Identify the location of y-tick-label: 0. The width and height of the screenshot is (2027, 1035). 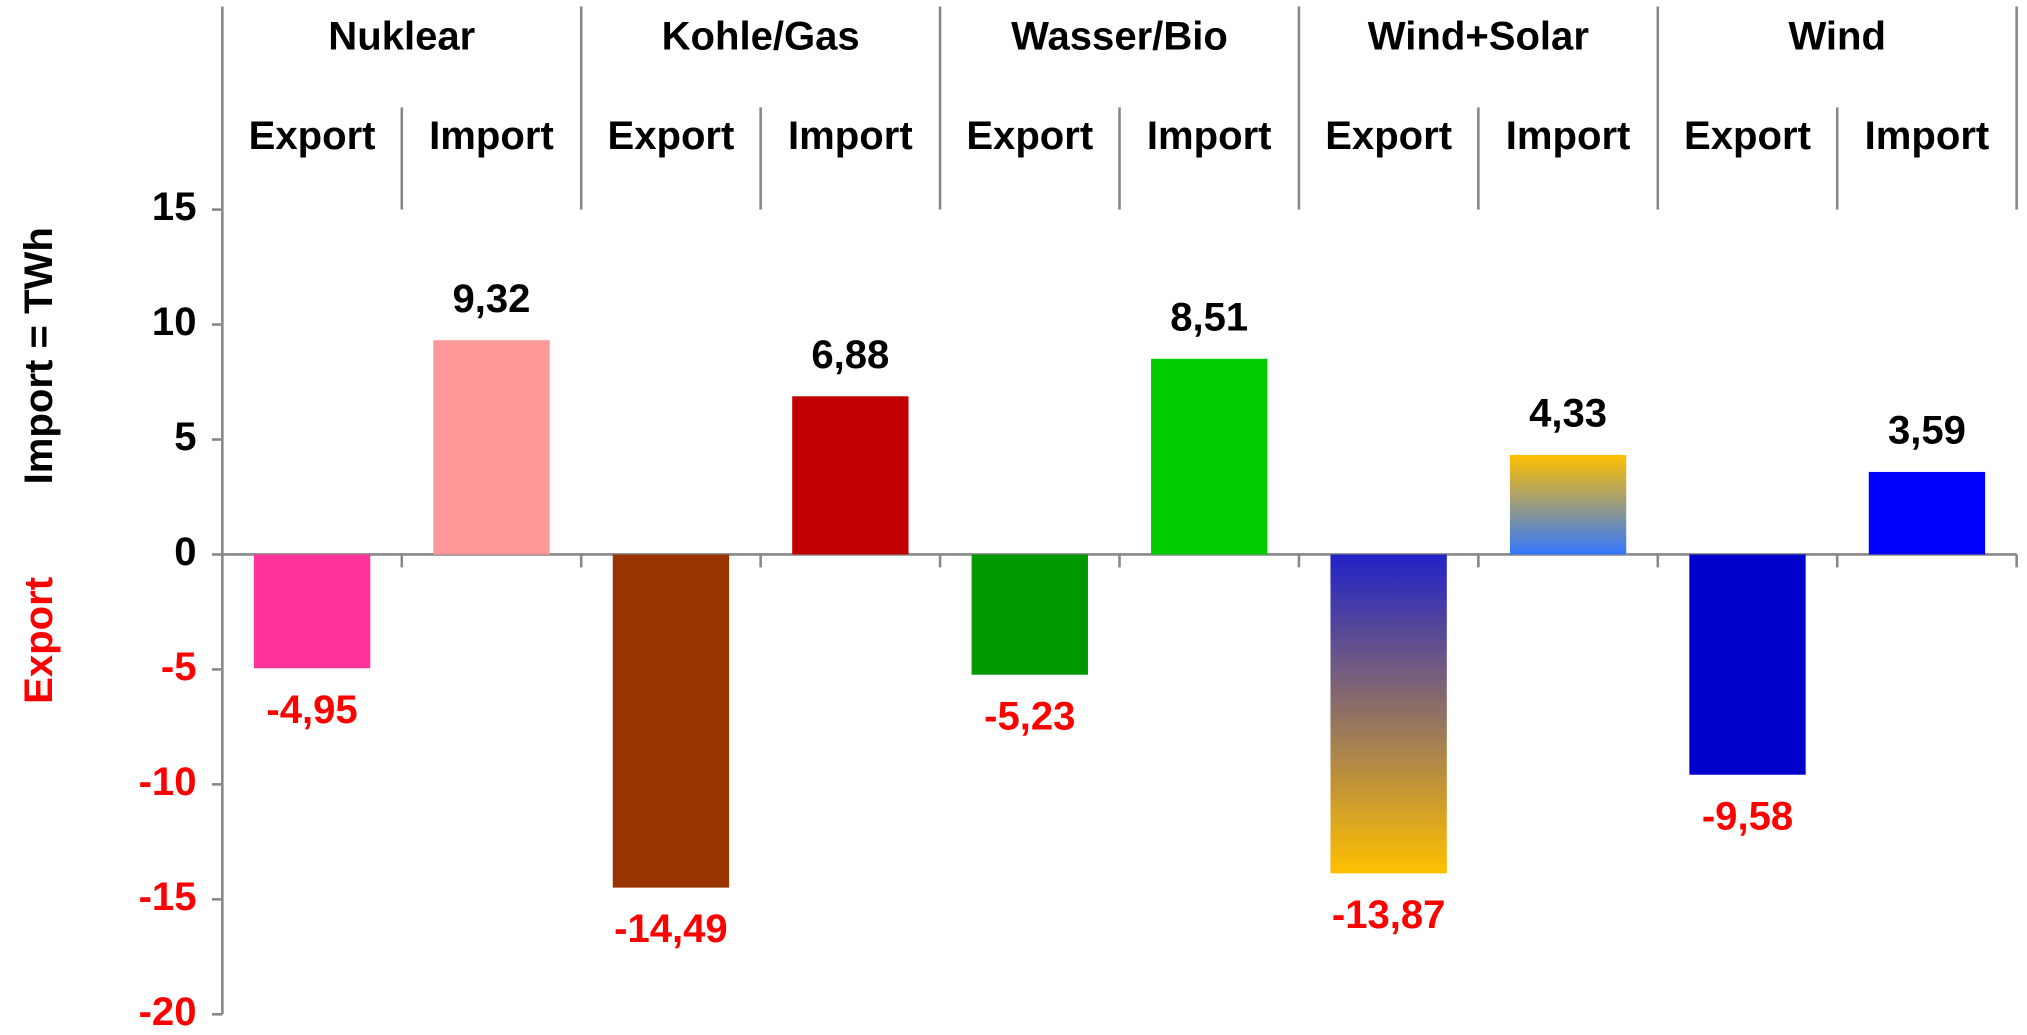
(185, 552).